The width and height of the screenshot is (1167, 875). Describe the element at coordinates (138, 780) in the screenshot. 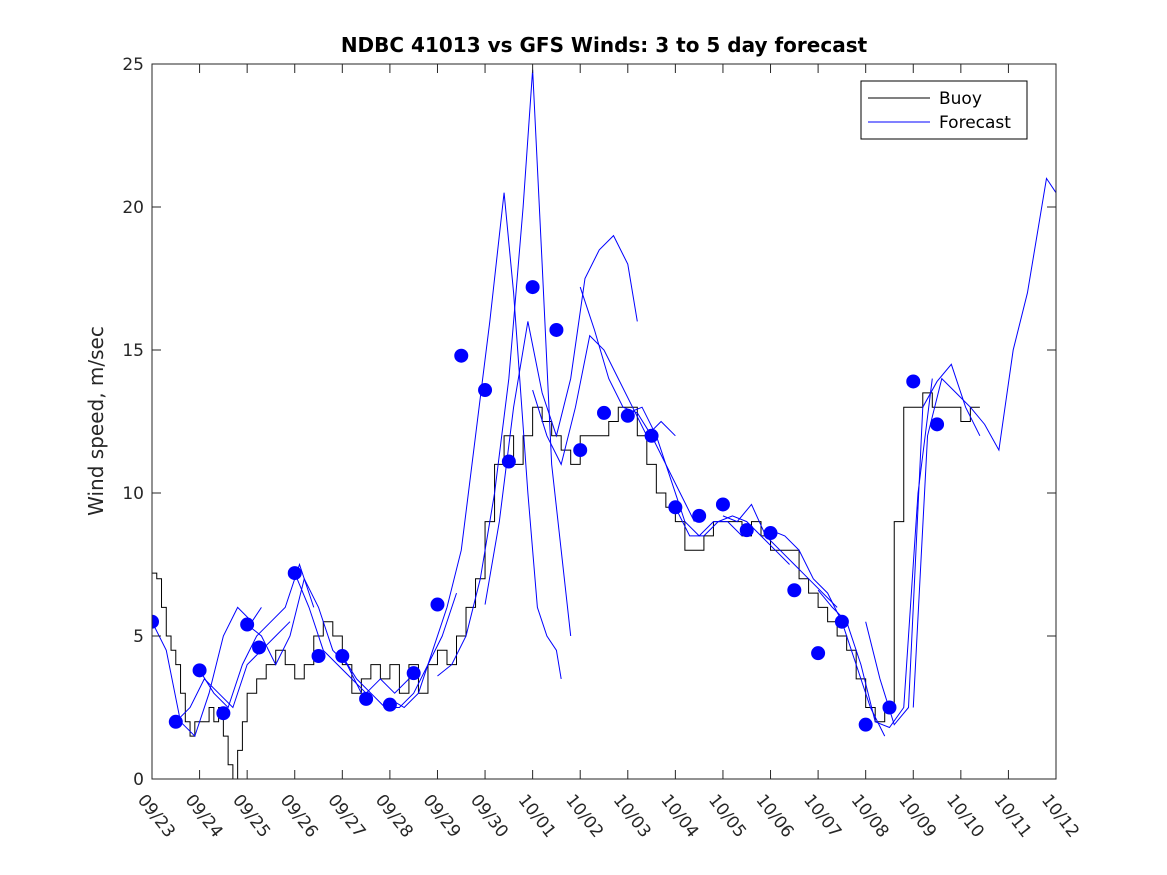

I see `y-tick-label-0: 0` at that location.